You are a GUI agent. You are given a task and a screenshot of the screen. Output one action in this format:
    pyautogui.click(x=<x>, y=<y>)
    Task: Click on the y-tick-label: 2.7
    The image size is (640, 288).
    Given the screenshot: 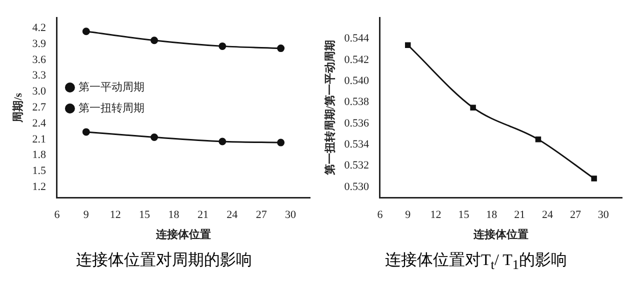 What is the action you would take?
    pyautogui.click(x=39, y=107)
    